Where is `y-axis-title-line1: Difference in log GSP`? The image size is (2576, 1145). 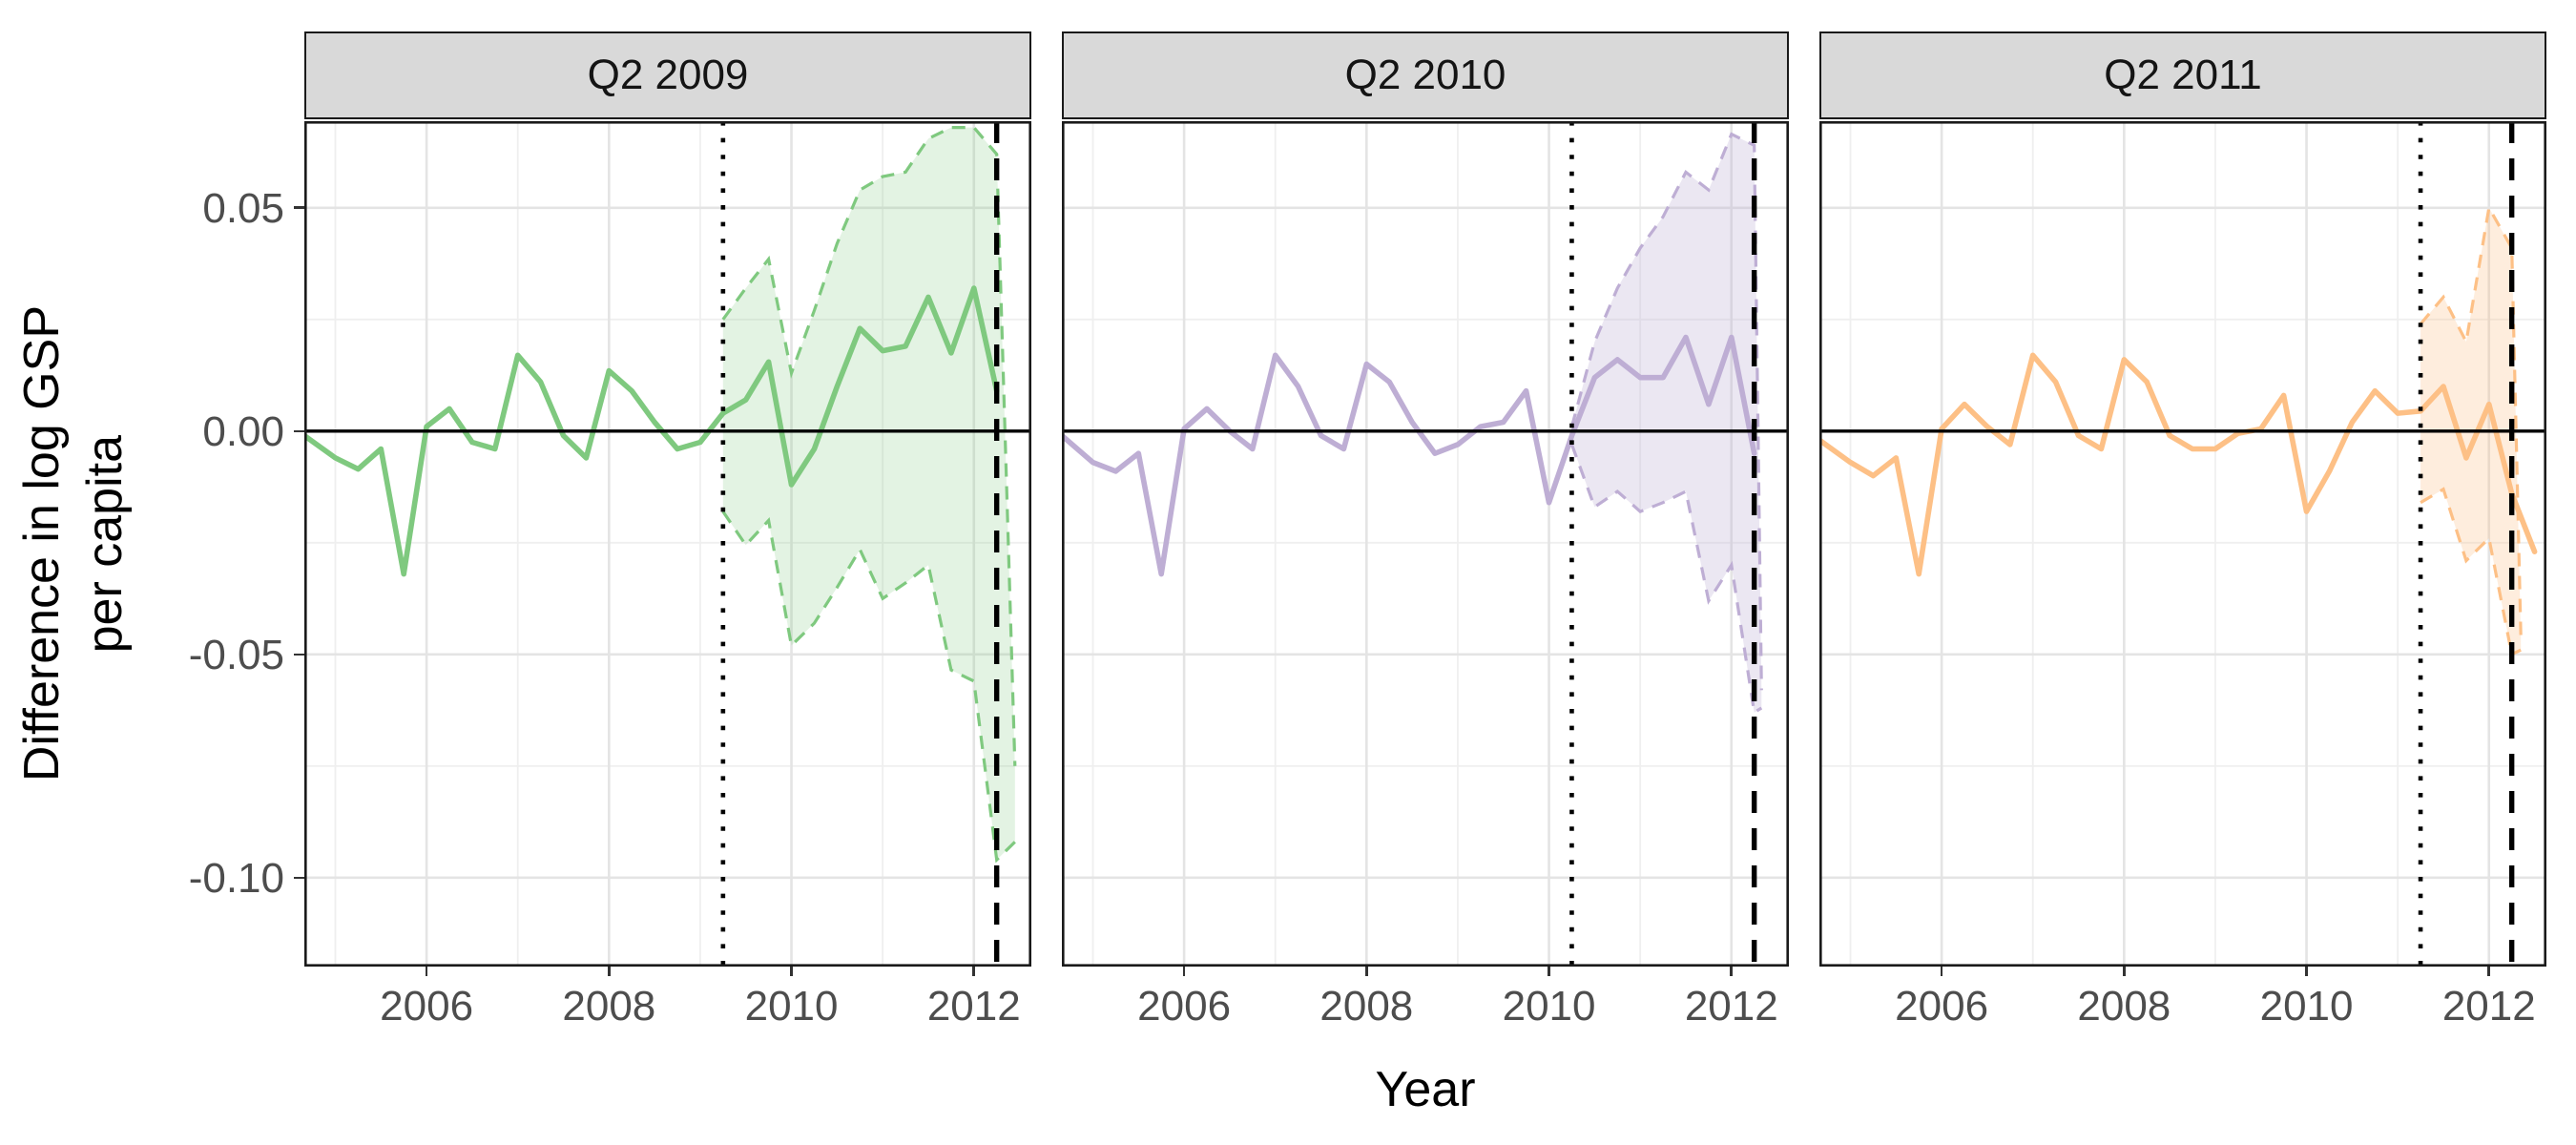
y-axis-title-line1: Difference in log GSP is located at coordinates (42, 544).